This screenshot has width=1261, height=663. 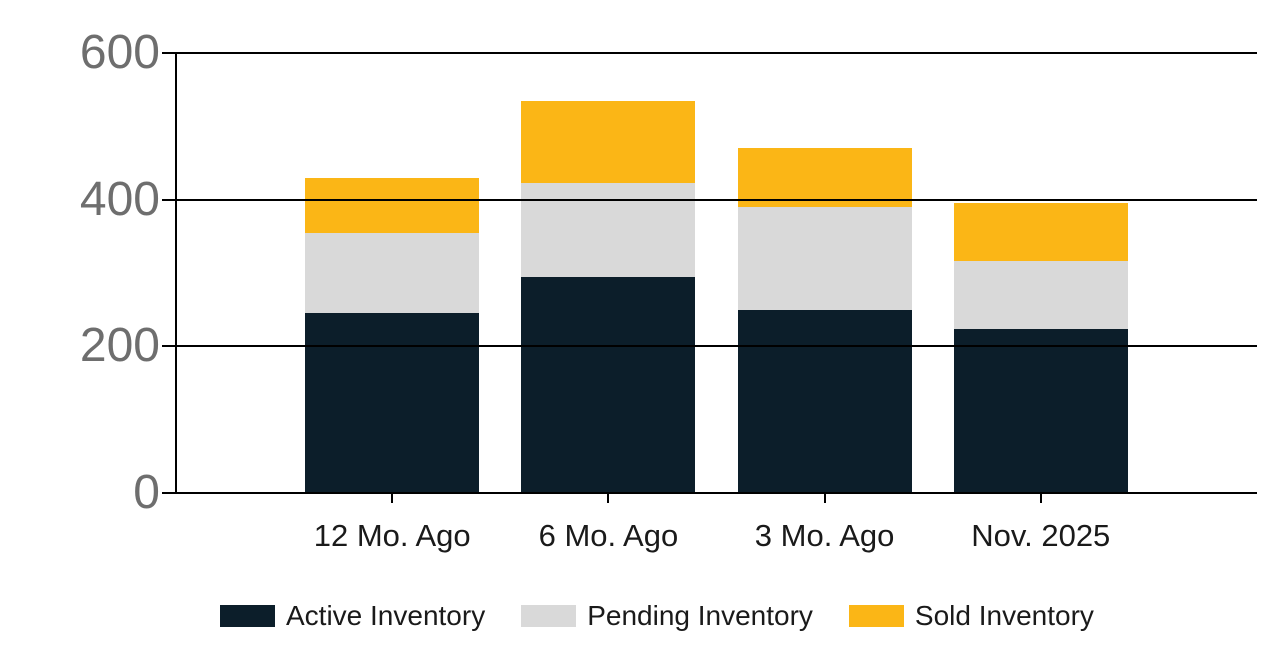 I want to click on legend-label-pending-inventory: Pending Inventory, so click(x=700, y=615).